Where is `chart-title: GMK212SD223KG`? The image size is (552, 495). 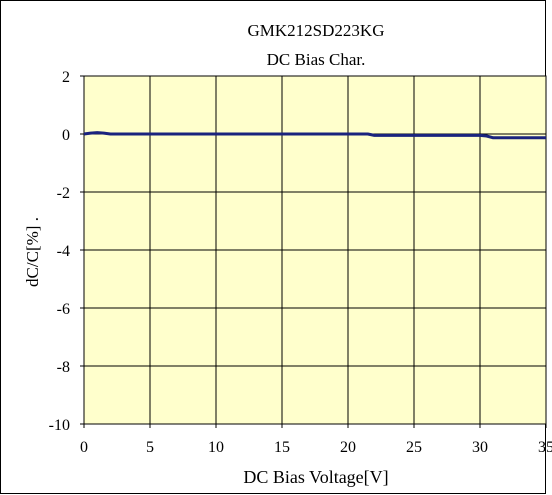
chart-title: GMK212SD223KG is located at coordinates (316, 30).